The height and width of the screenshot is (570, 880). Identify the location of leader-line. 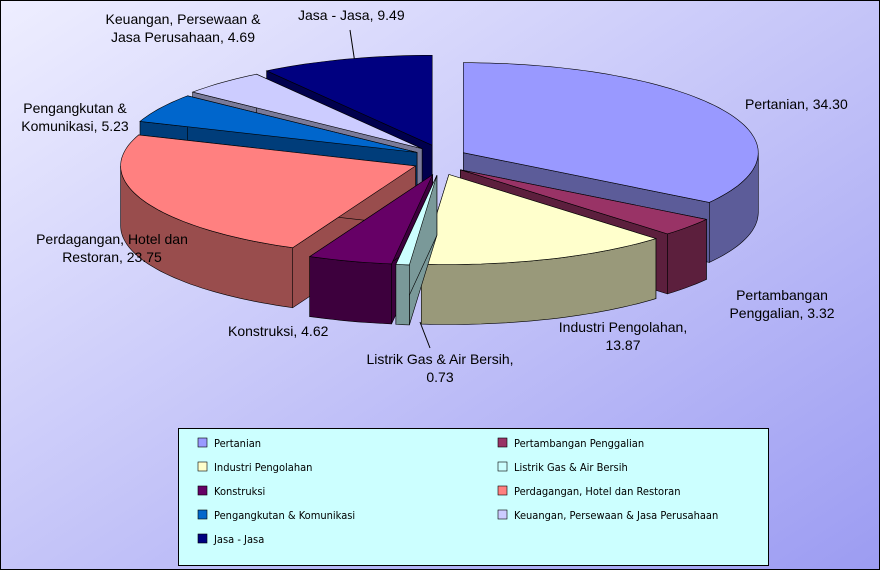
(425, 335).